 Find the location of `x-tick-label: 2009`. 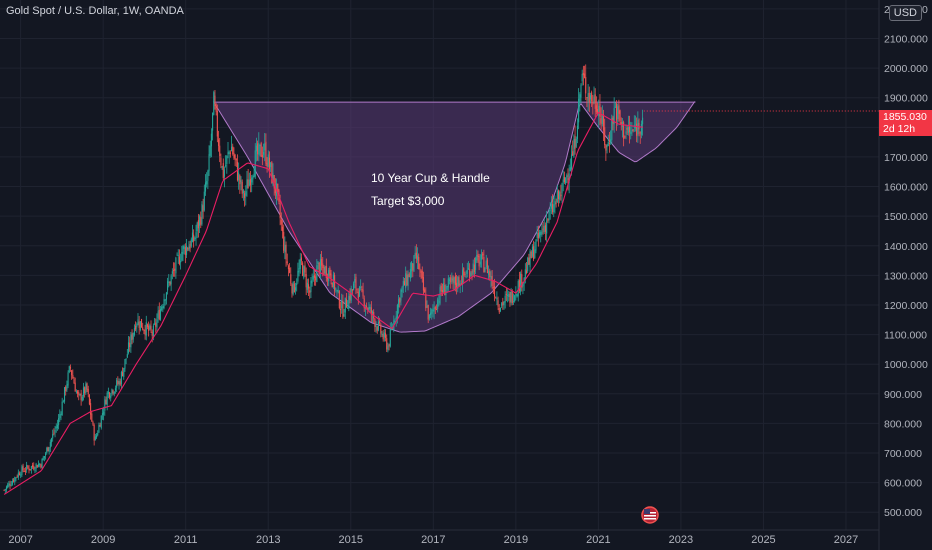

x-tick-label: 2009 is located at coordinates (103, 540).